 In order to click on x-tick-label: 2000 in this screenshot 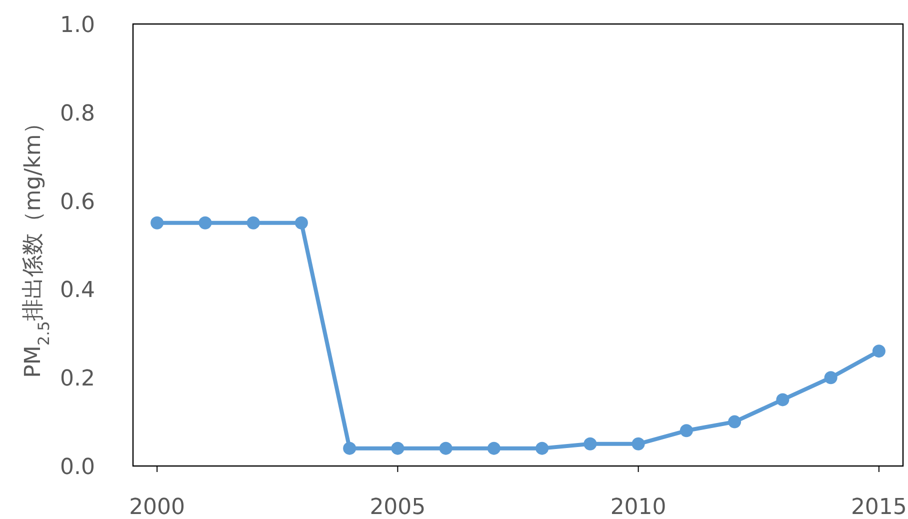, I will do `click(157, 507)`.